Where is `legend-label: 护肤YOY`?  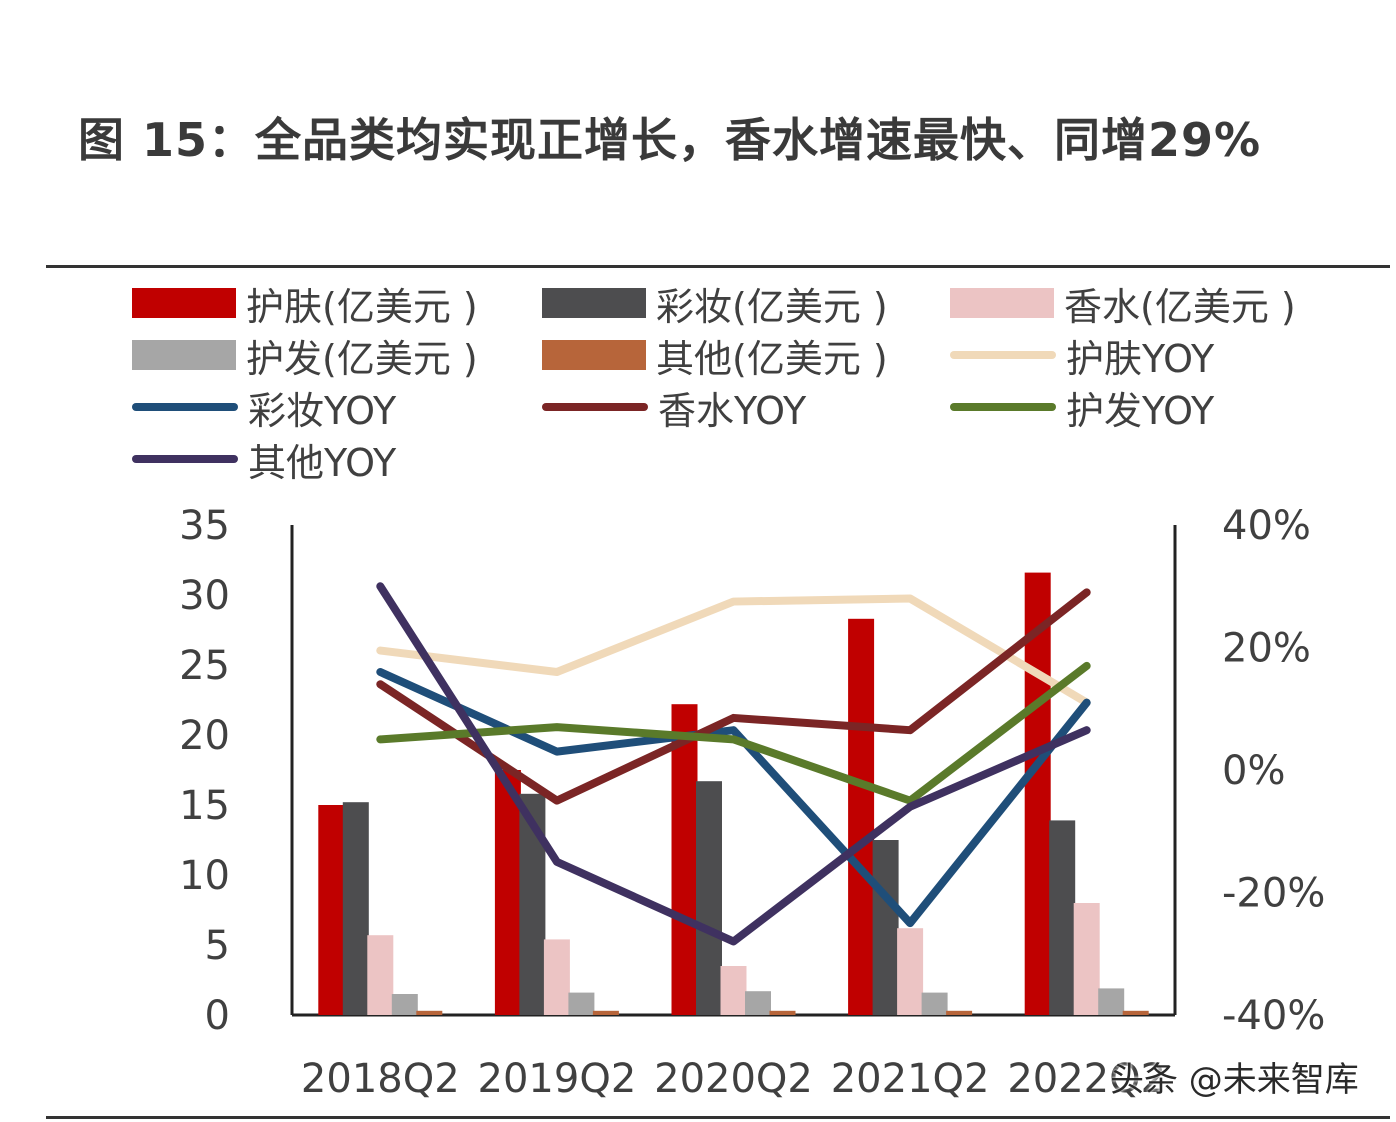
legend-label: 护肤YOY is located at coordinates (1140, 358).